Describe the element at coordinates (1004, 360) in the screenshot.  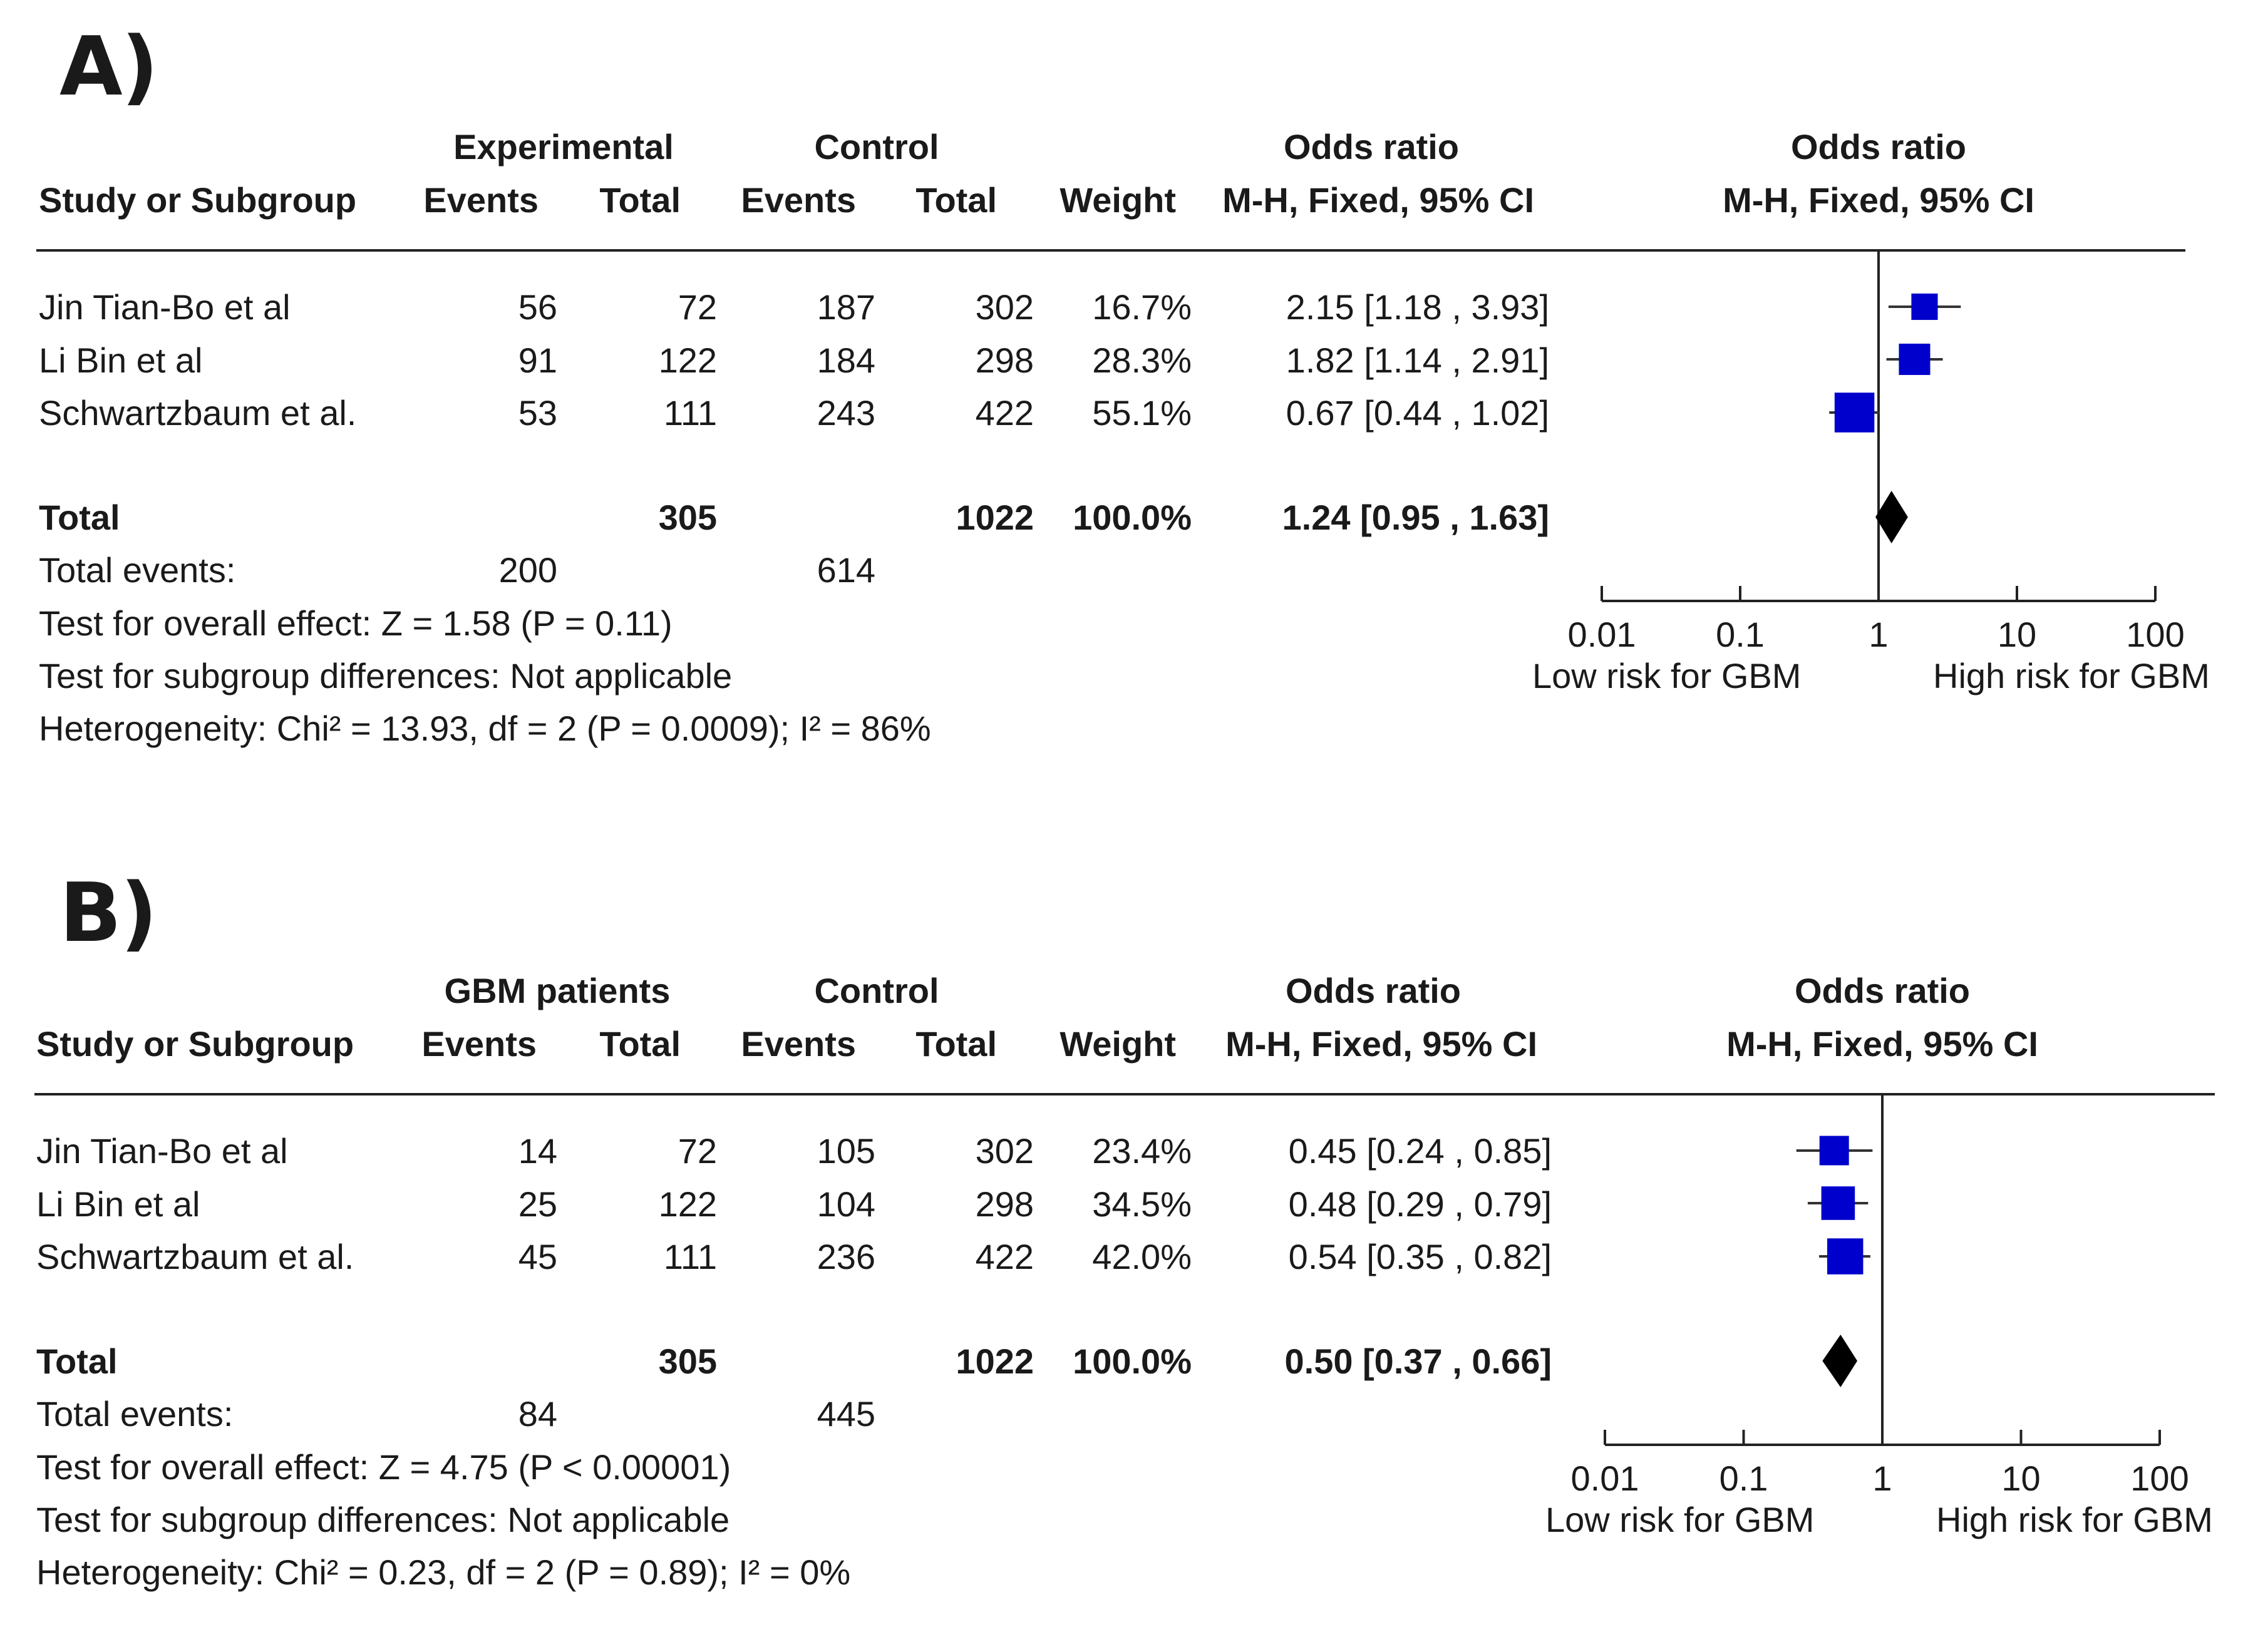
I see `total2-cell: 298` at that location.